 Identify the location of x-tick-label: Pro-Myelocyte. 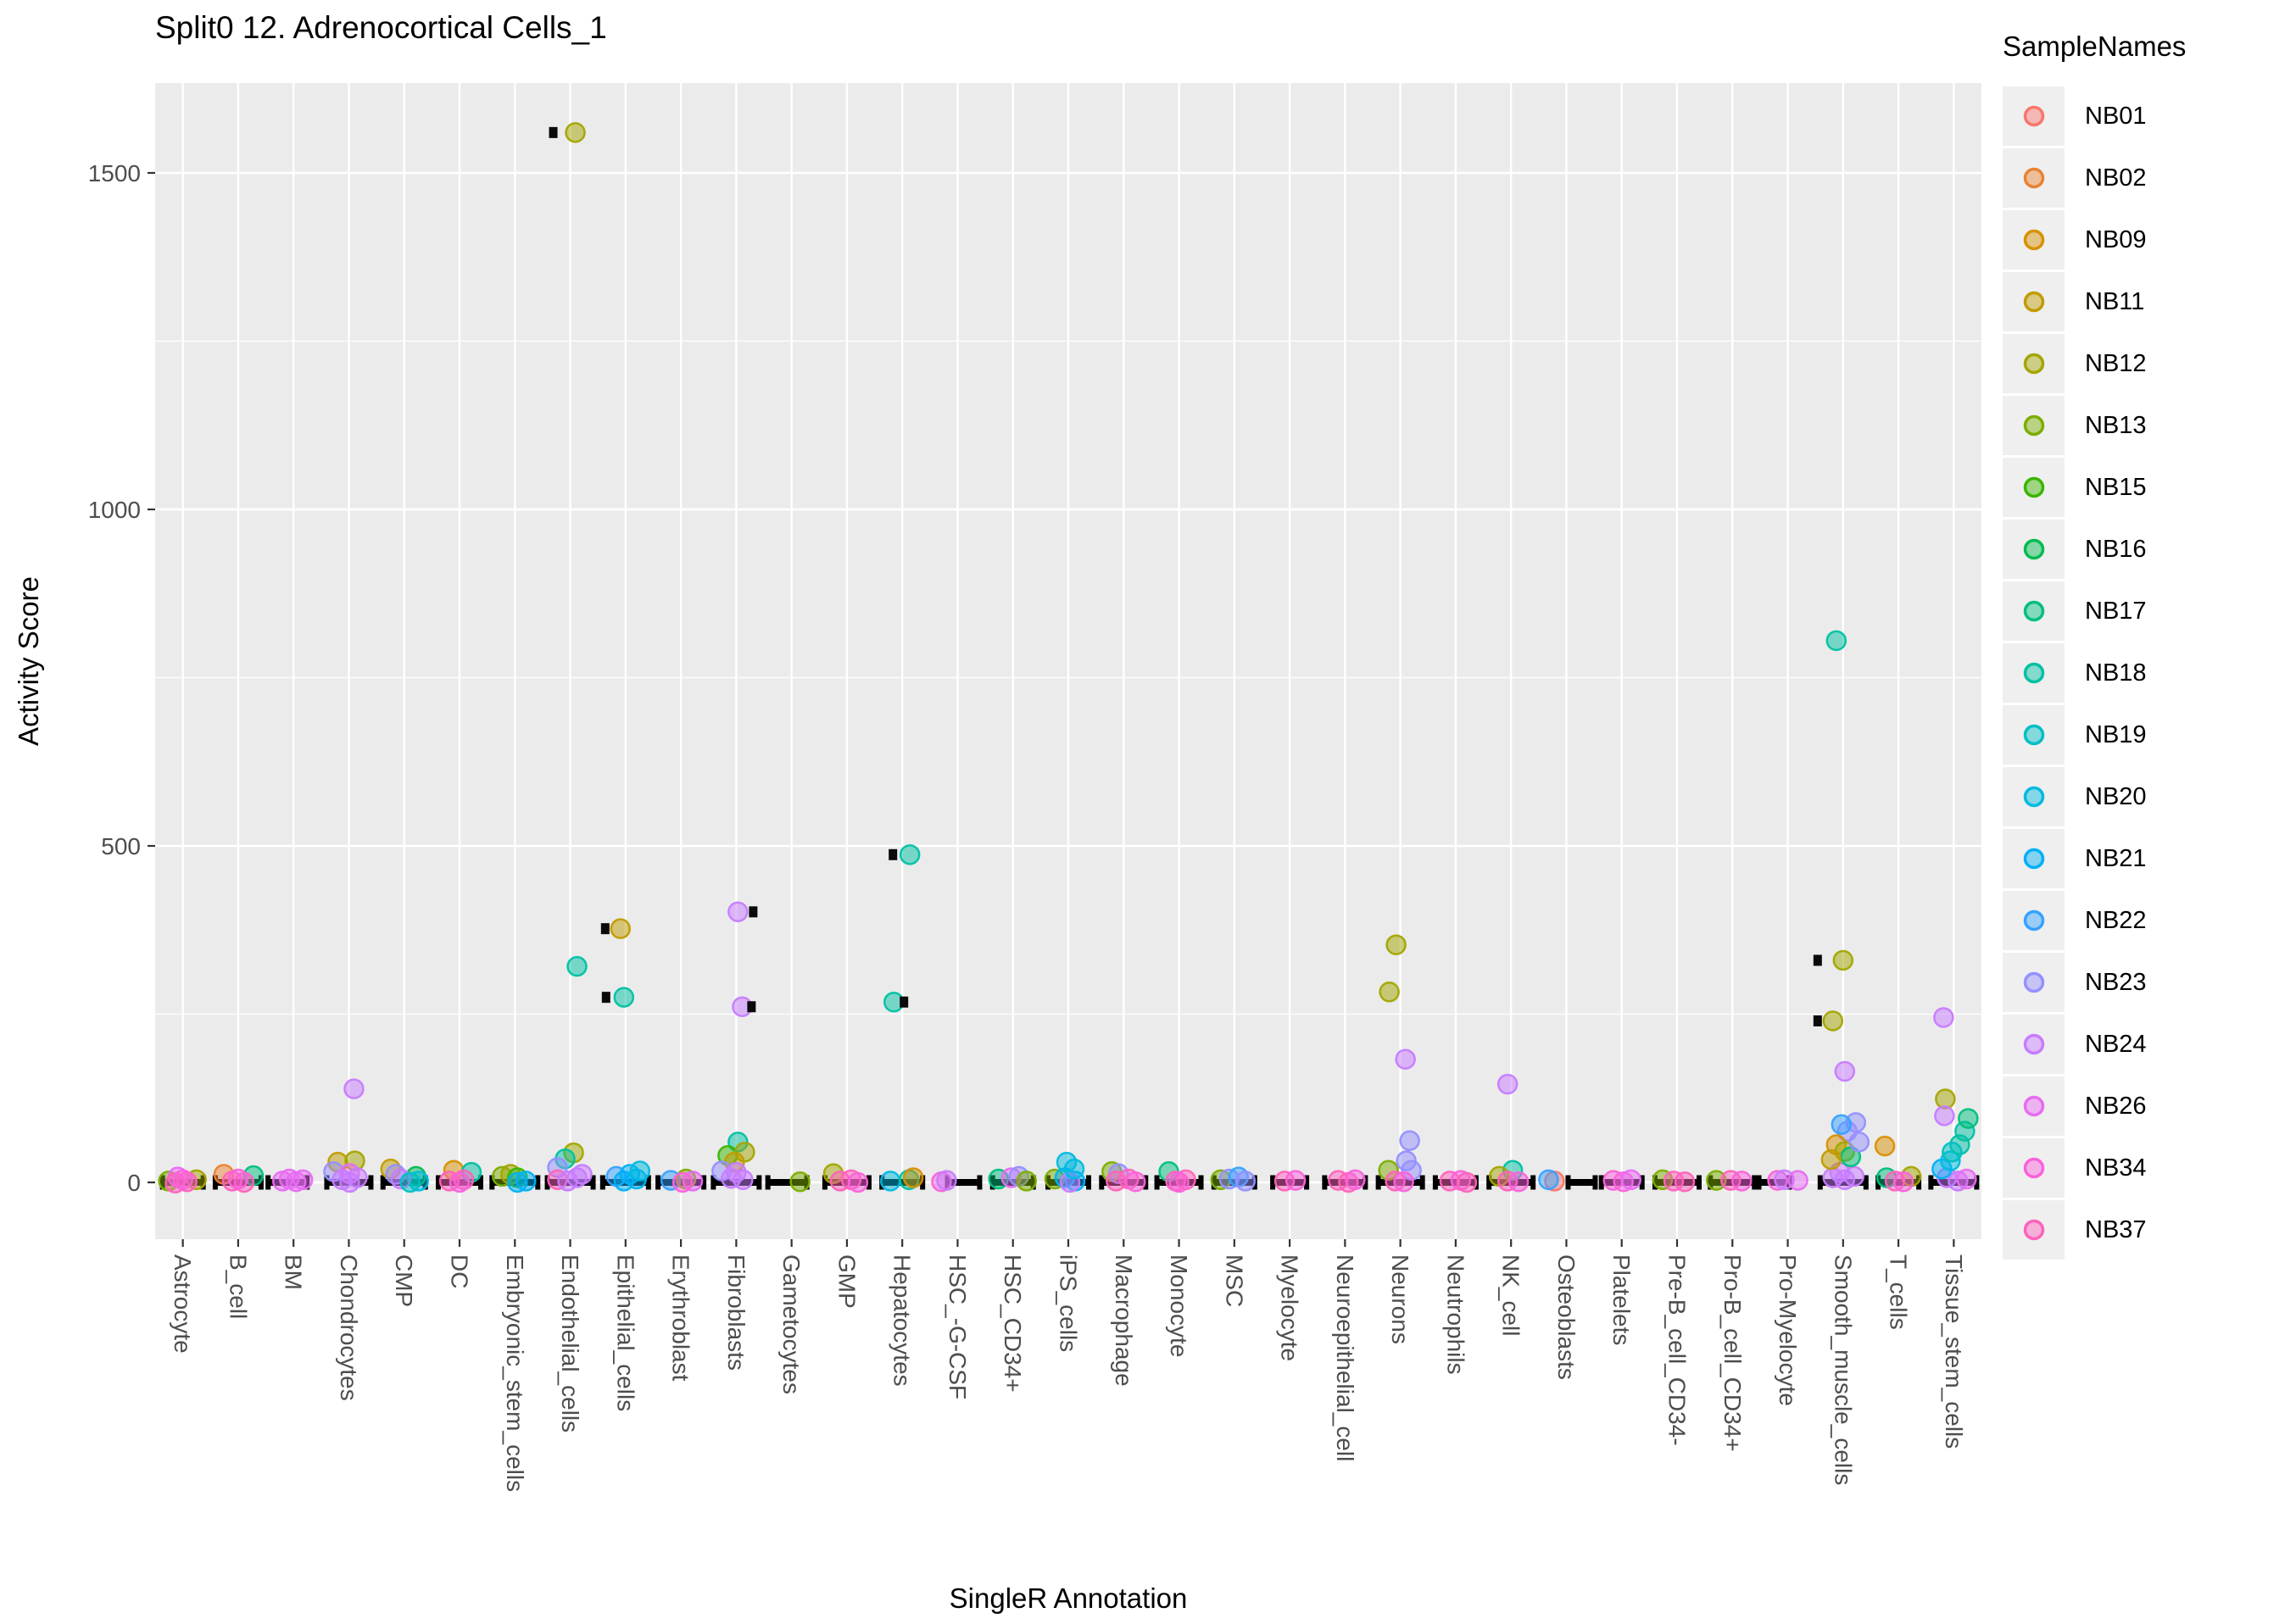
(1788, 1330).